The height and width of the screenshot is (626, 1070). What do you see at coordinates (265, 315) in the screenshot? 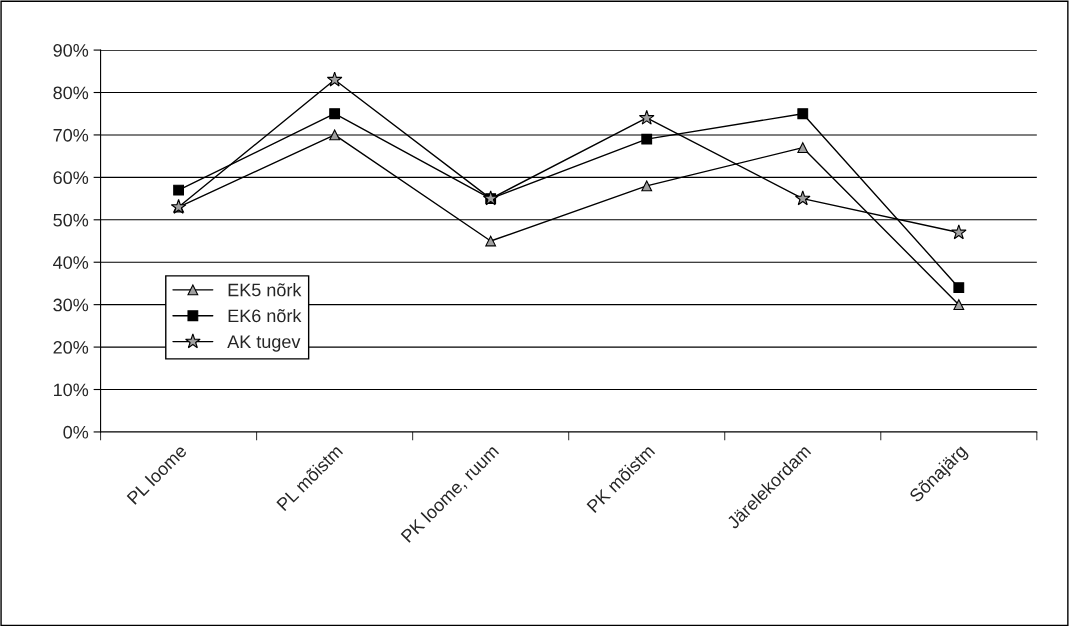
I see `legend-label: EK6 nõrk` at bounding box center [265, 315].